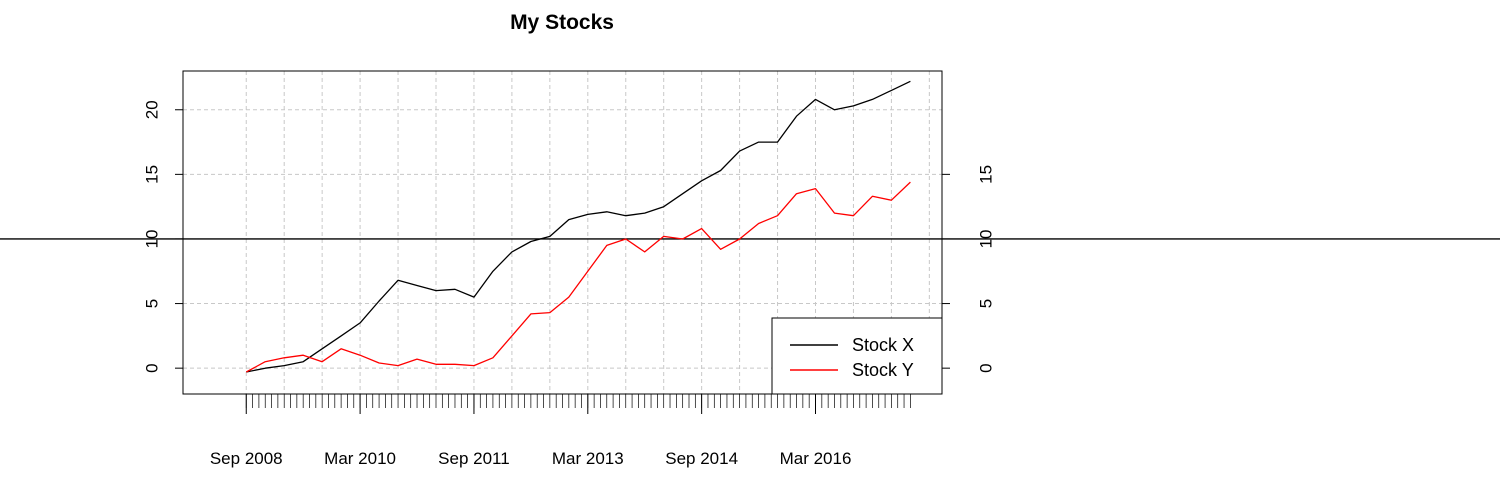 This screenshot has width=1500, height=500. What do you see at coordinates (562, 22) in the screenshot?
I see `chart-title: My Stocks` at bounding box center [562, 22].